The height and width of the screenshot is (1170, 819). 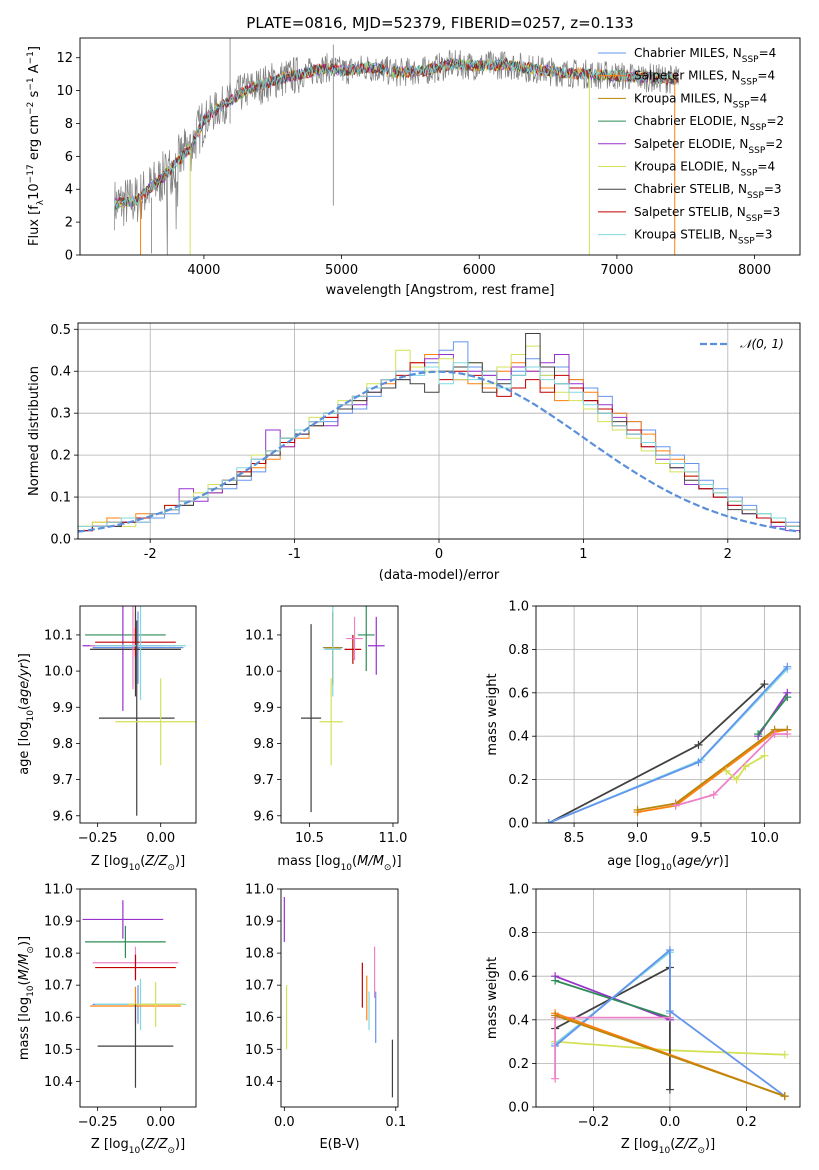 I want to click on legend-label: Salpeter MILES, NSSP=4, so click(x=704, y=78).